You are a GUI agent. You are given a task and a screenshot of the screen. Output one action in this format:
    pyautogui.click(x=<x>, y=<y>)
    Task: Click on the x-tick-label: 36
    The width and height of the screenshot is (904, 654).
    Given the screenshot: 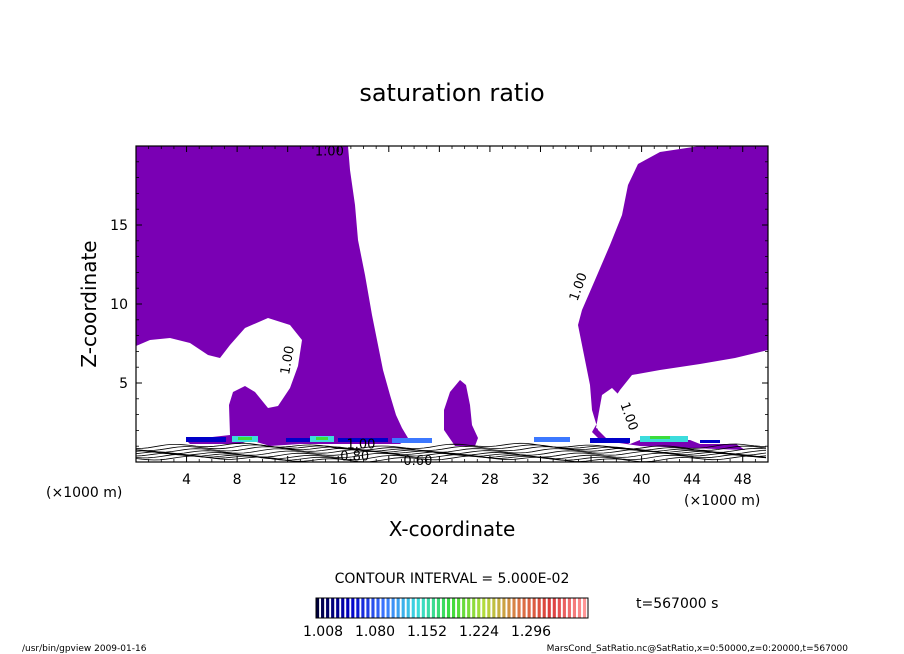 What is the action you would take?
    pyautogui.click(x=591, y=480)
    